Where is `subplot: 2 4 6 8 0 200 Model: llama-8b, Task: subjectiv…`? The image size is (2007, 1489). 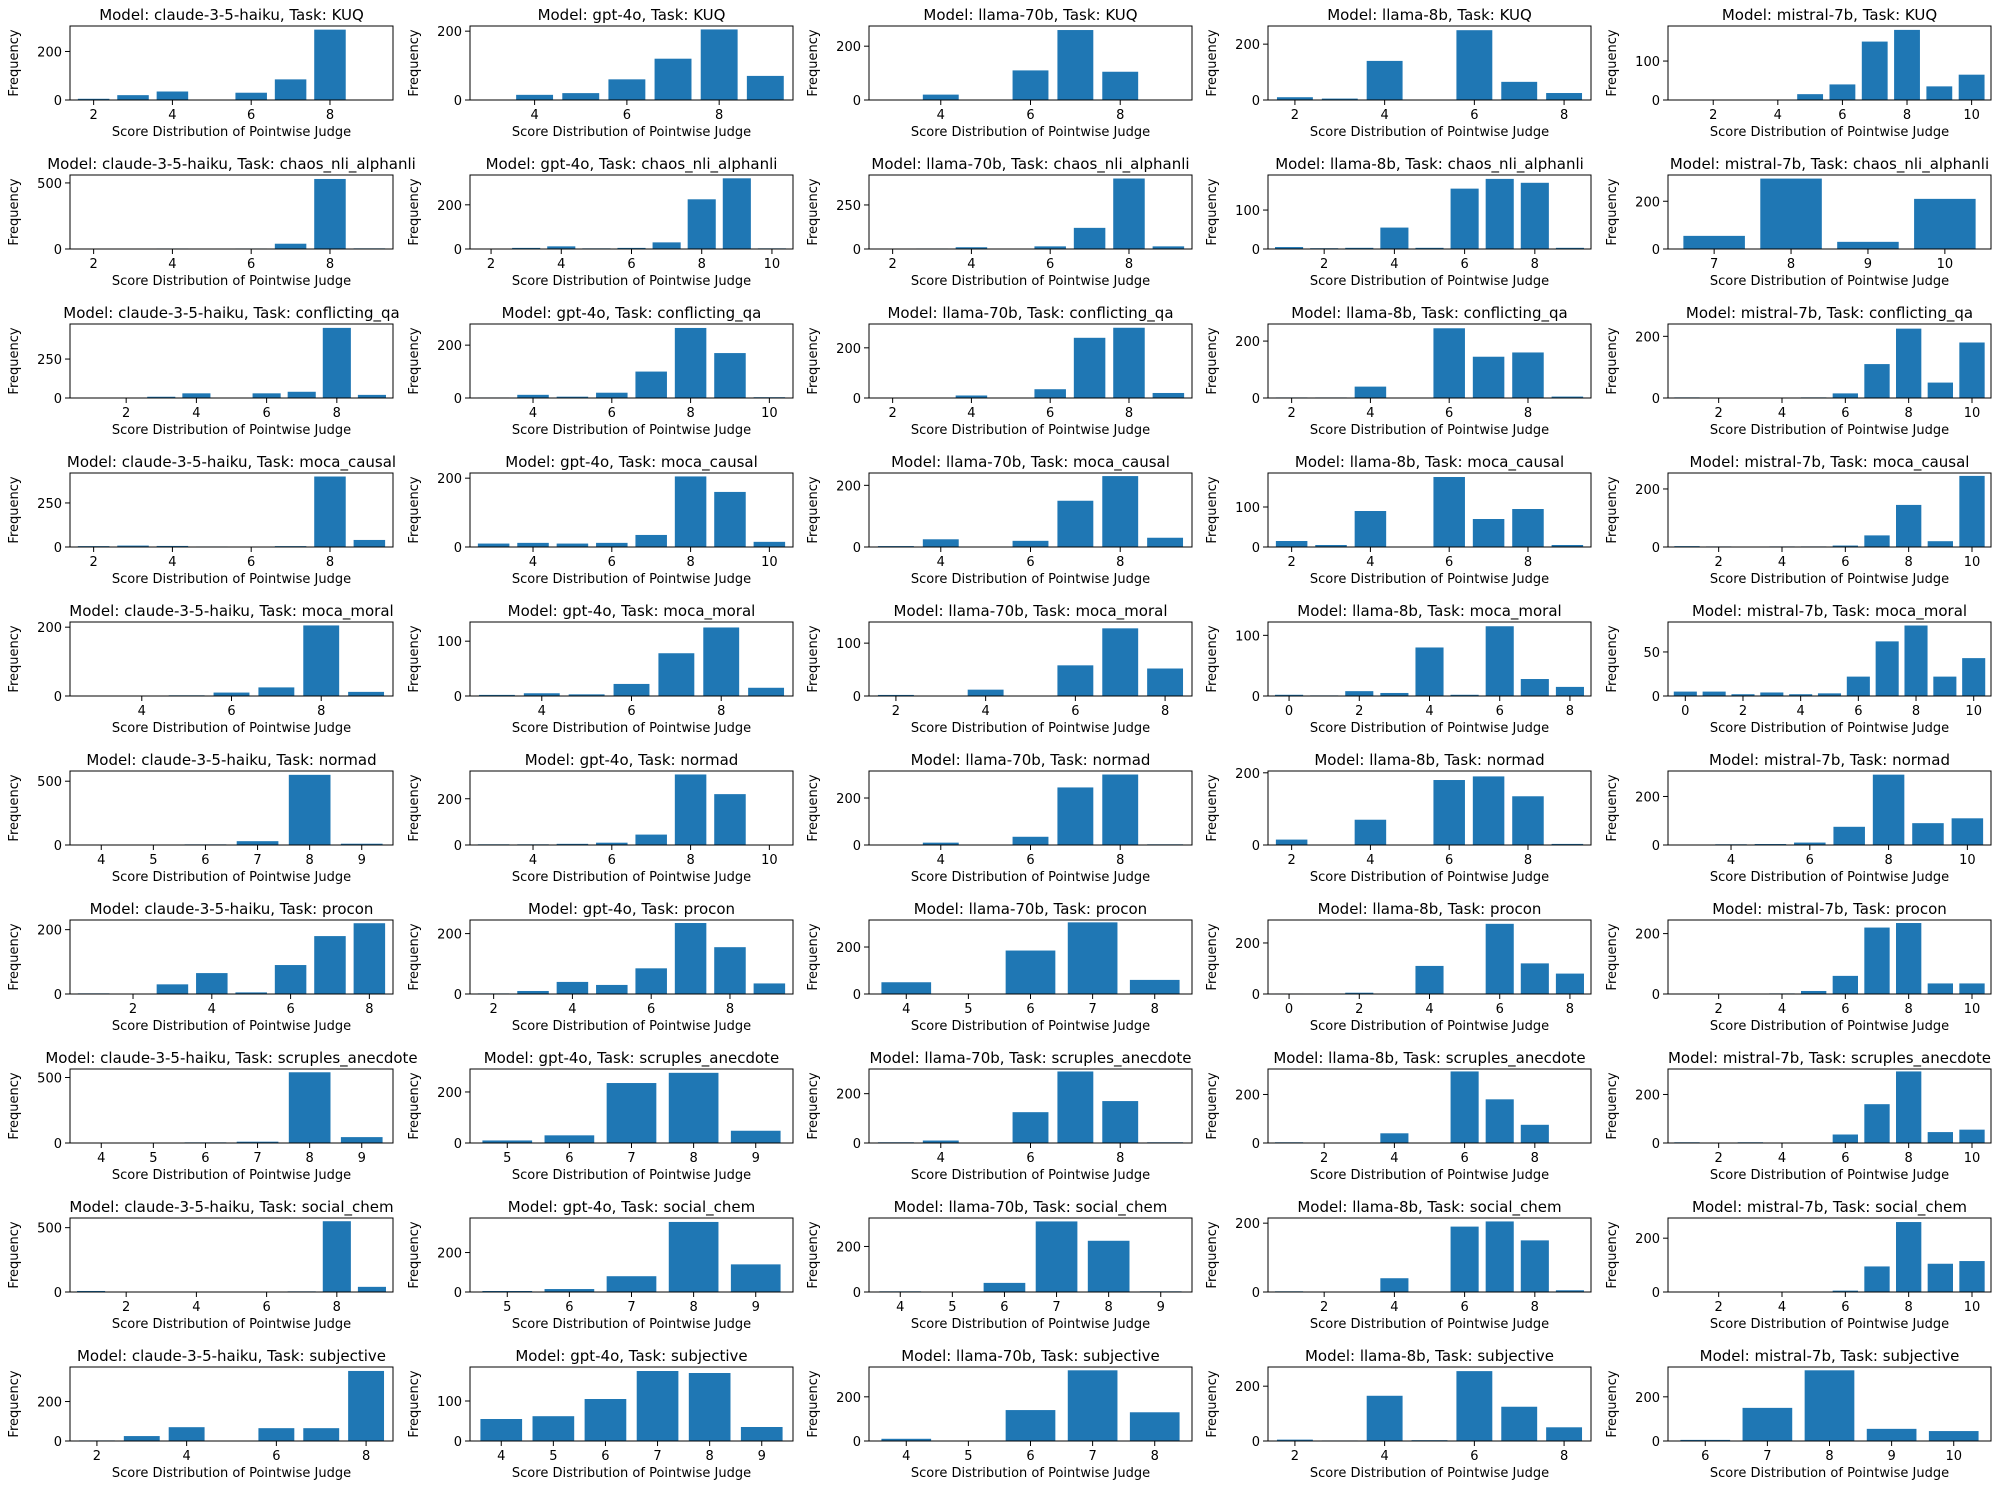
subplot: 2 4 6 8 0 200 Model: llama-8b, Task: subjectiv… is located at coordinates (1398, 1414).